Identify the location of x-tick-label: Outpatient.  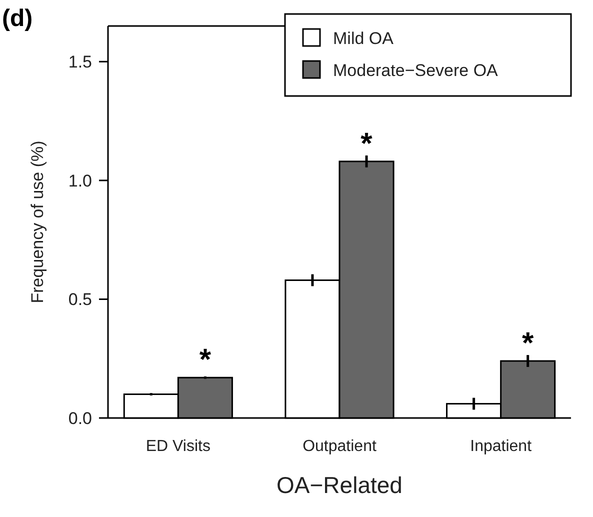
(339, 446).